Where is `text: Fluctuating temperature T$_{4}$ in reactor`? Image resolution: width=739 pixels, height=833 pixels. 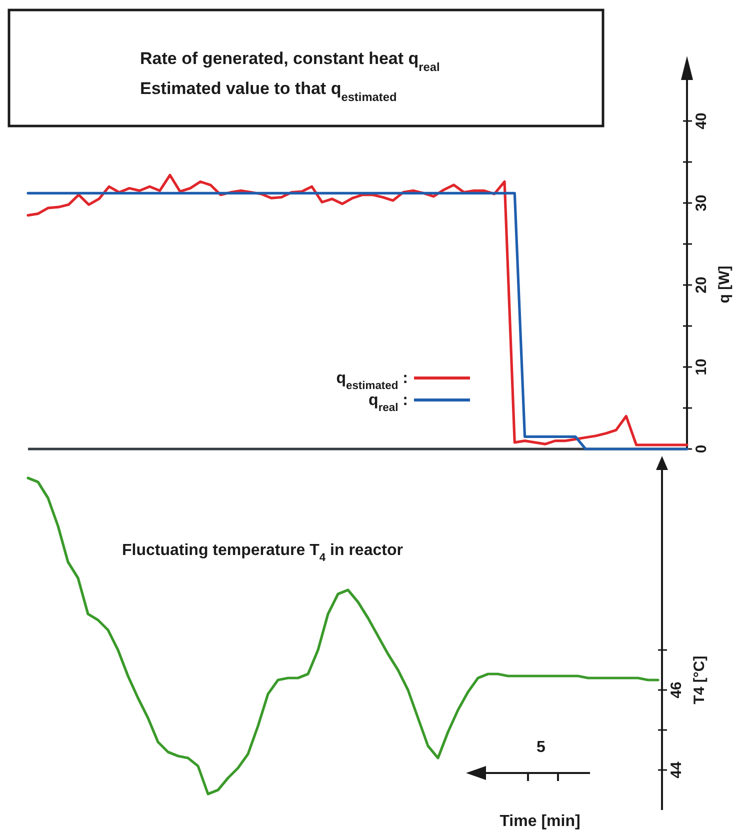 text: Fluctuating temperature T$_{4}$ in reactor is located at coordinates (262, 553).